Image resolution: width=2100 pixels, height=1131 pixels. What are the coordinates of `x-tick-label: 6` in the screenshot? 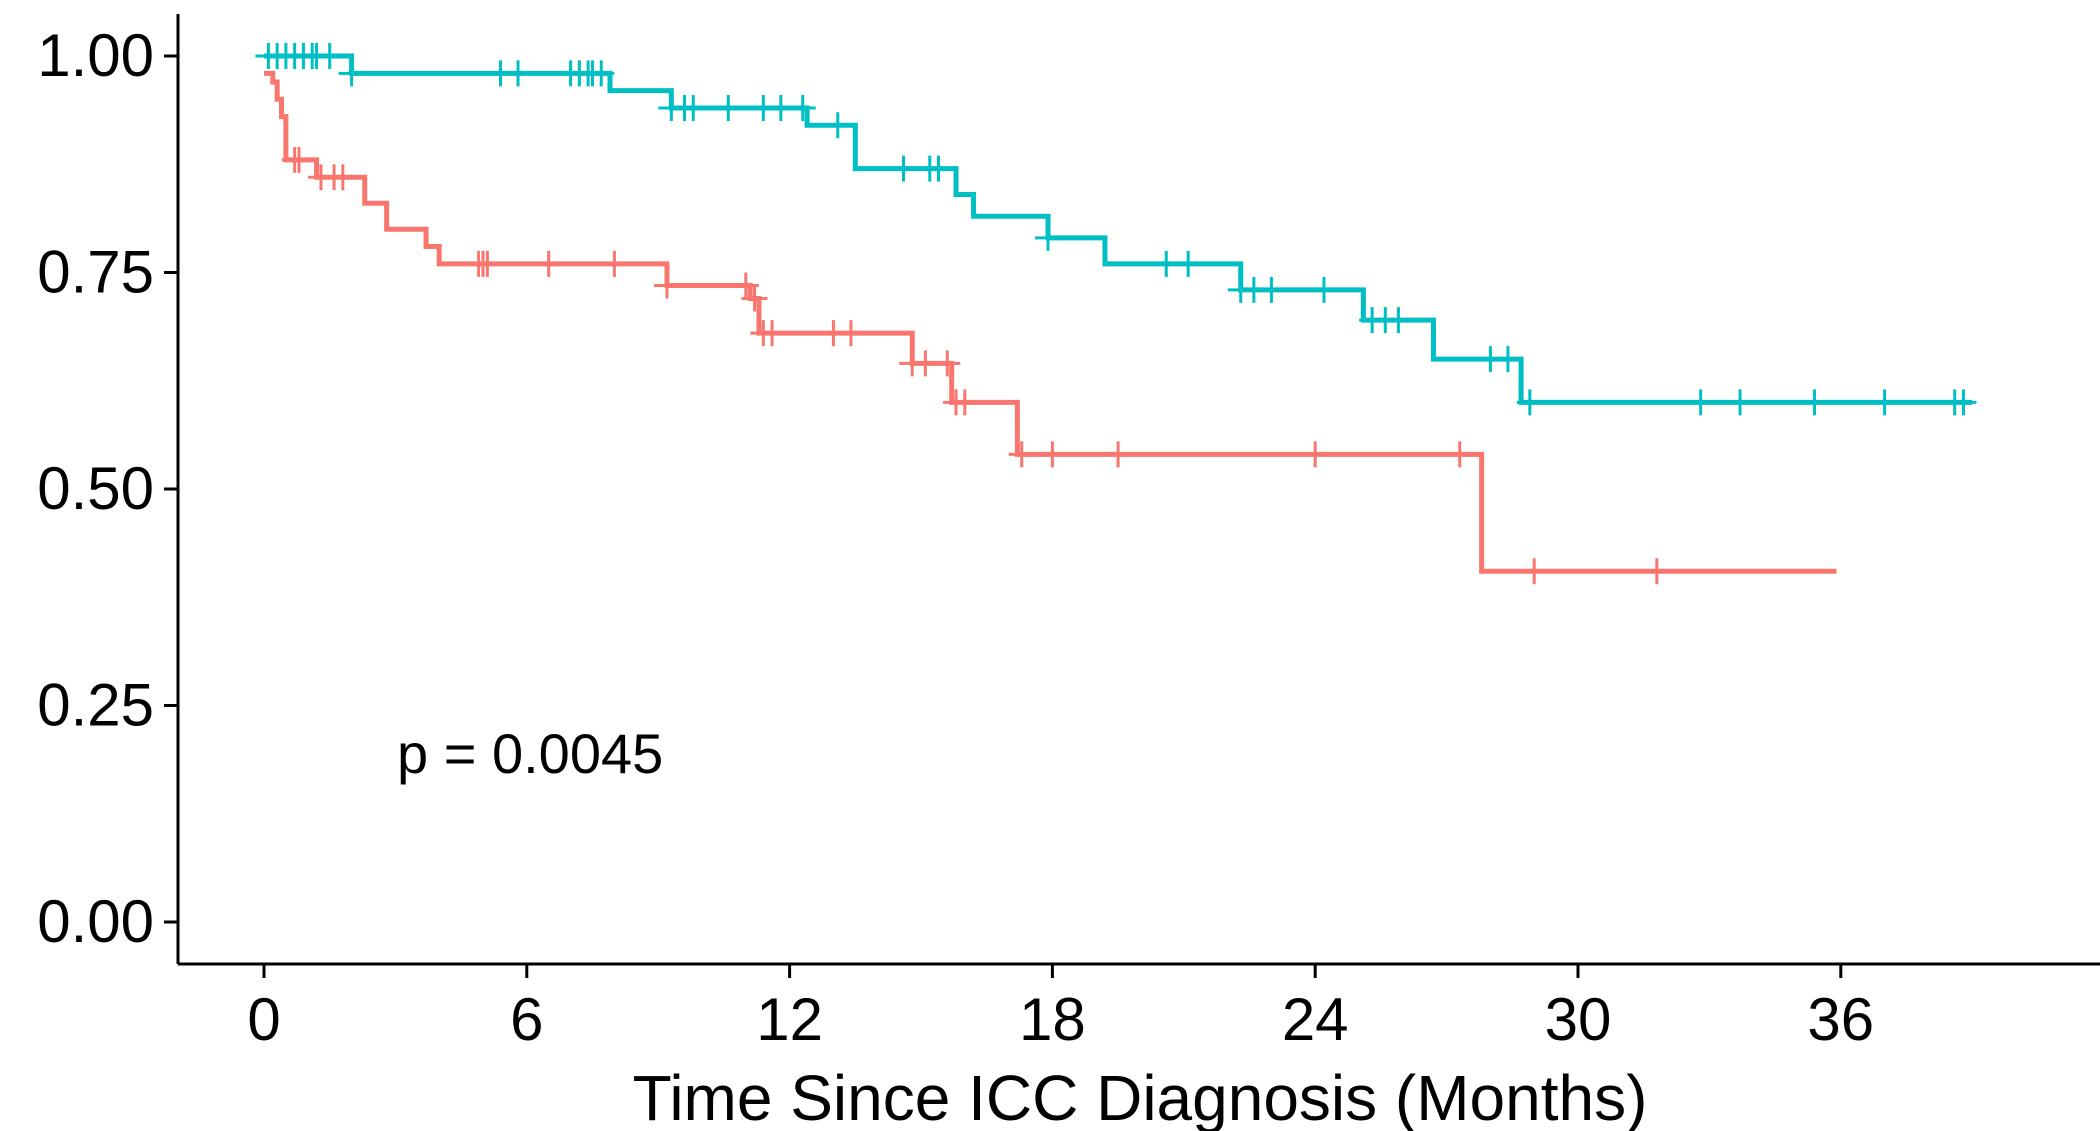 It's located at (526, 1019).